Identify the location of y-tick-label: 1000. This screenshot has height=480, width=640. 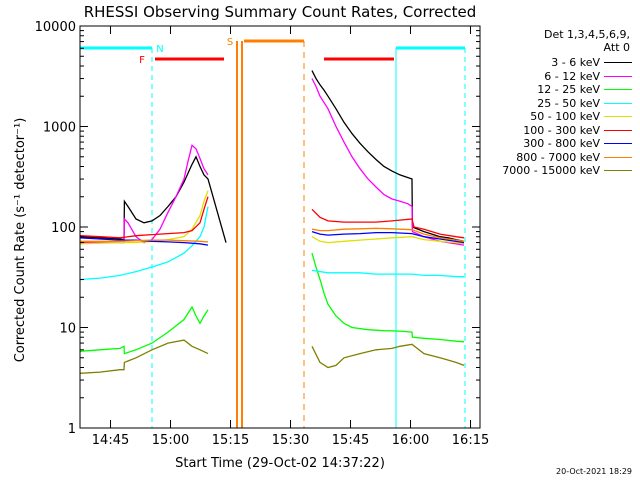
(59, 128).